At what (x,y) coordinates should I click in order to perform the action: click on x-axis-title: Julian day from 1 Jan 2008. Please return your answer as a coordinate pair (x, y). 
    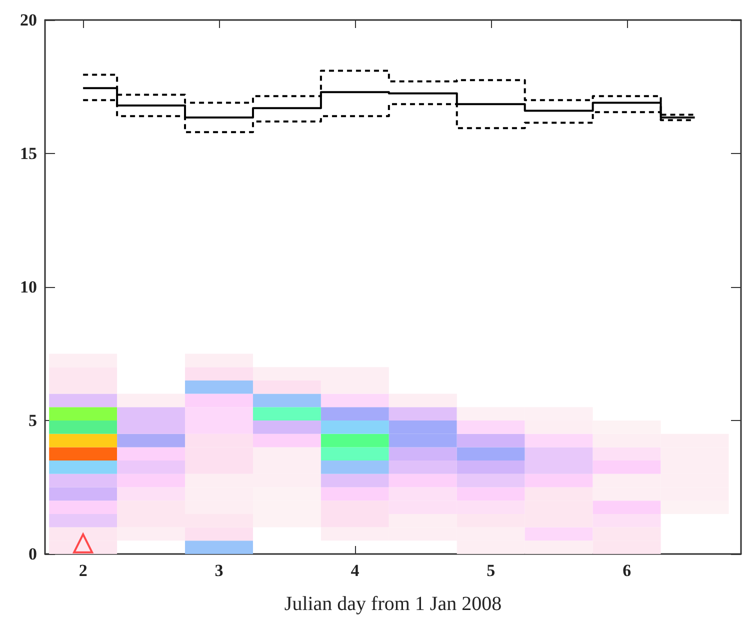
    Looking at the image, I should click on (393, 604).